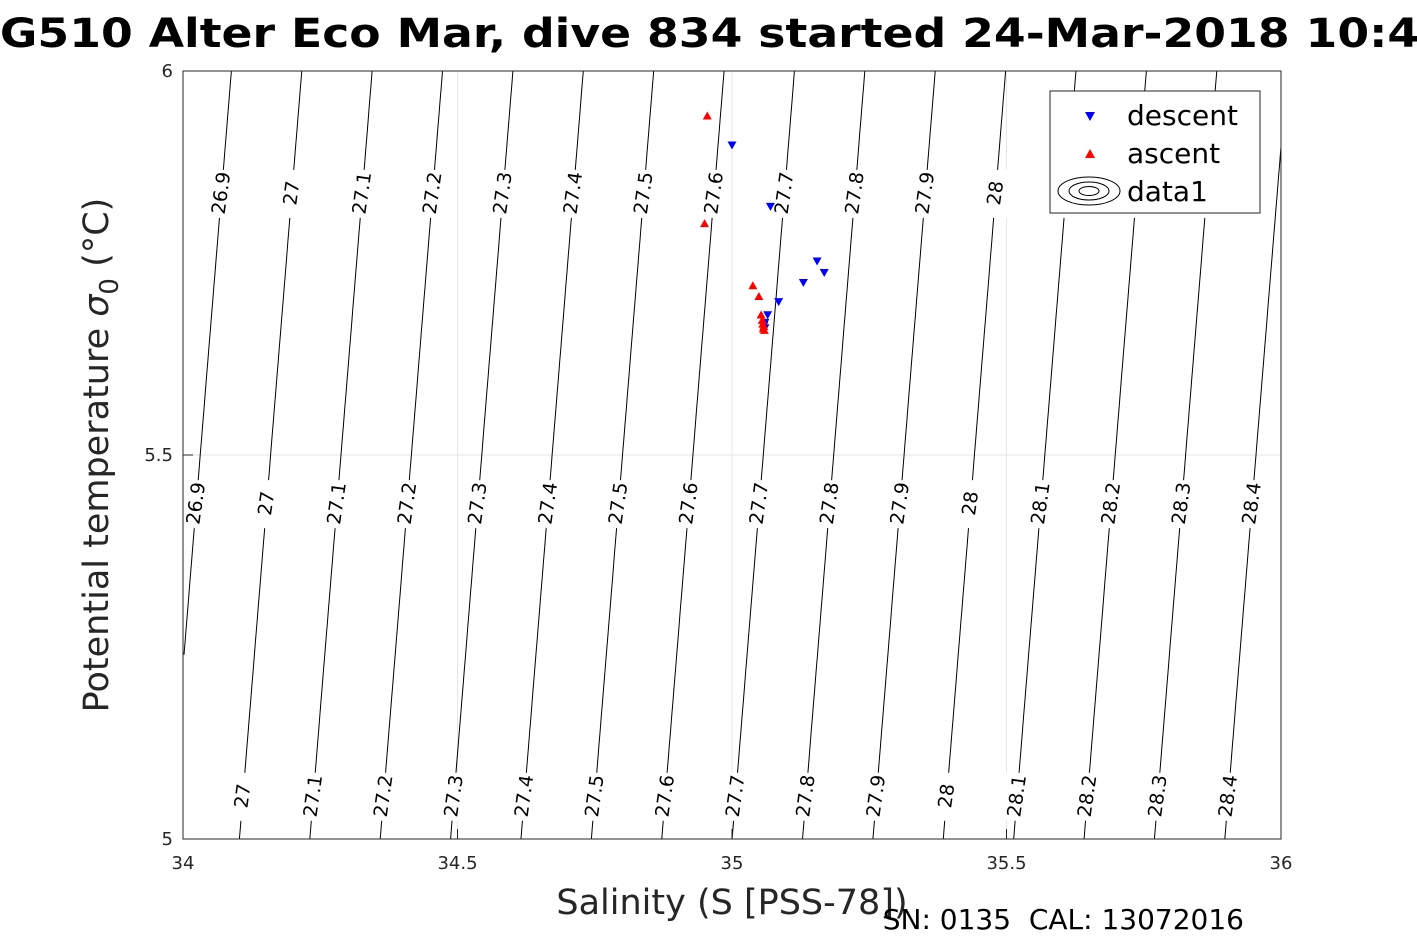  I want to click on legend: descent ascent data1, so click(1155, 152).